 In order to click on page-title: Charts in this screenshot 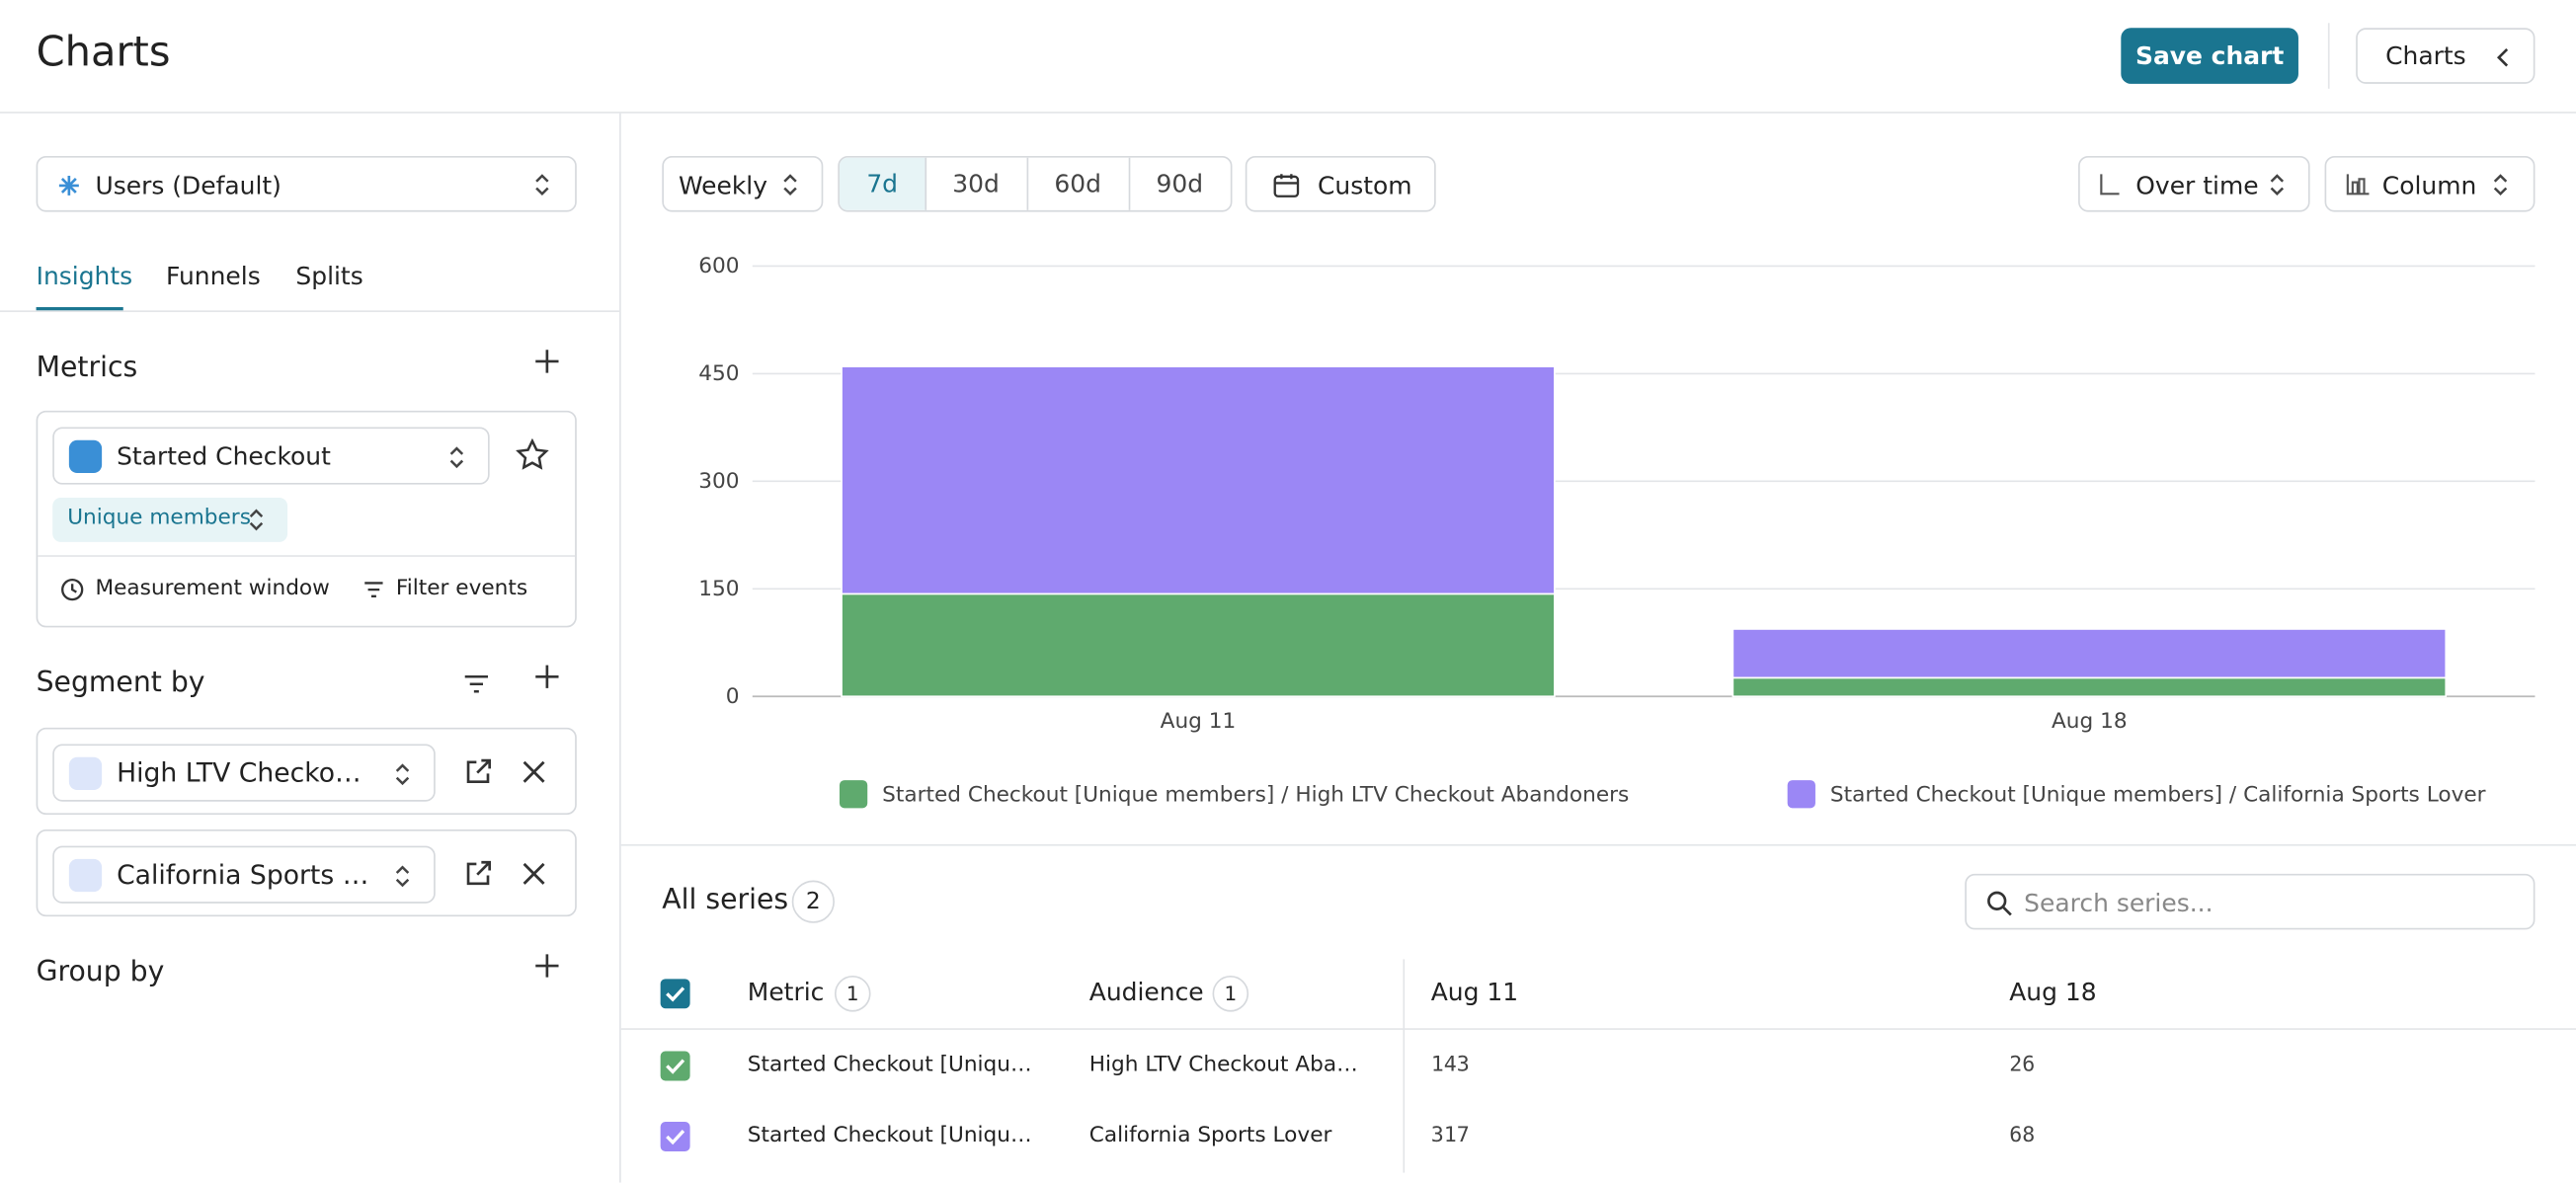, I will do `click(103, 52)`.